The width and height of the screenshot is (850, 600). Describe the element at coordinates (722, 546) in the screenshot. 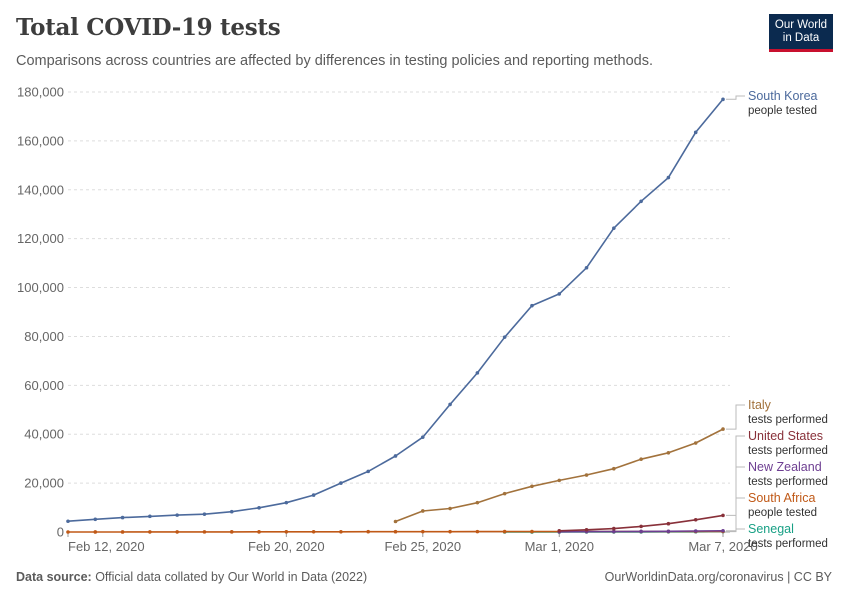

I see `x-tick-label: Mar 7, 2020` at that location.